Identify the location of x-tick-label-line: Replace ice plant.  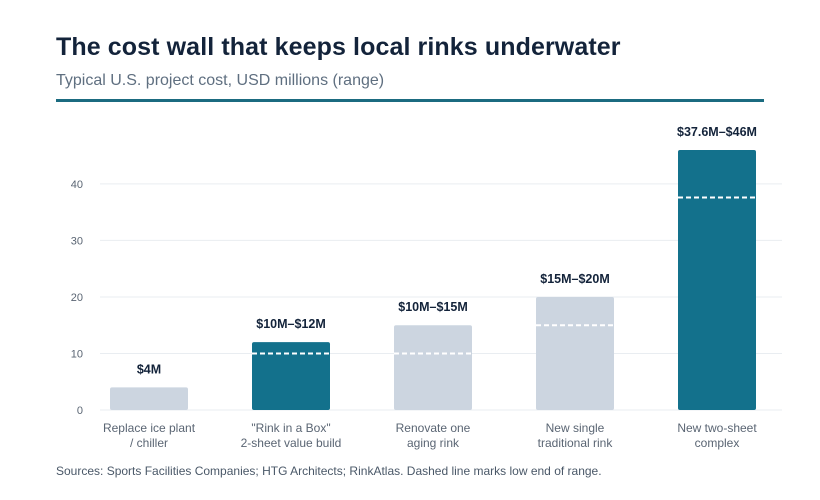
(149, 428).